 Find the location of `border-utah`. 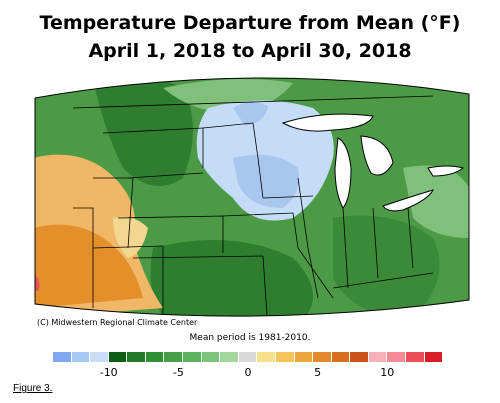

border-utah is located at coordinates (83, 257).